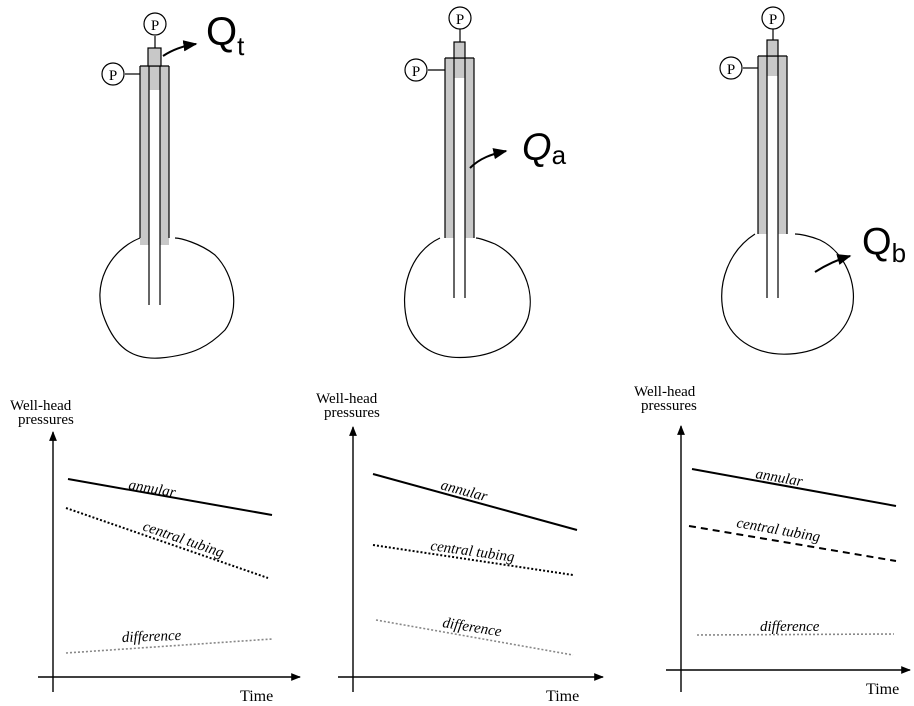  What do you see at coordinates (485, 182) in the screenshot?
I see `well-schematic-2: P P Qa` at bounding box center [485, 182].